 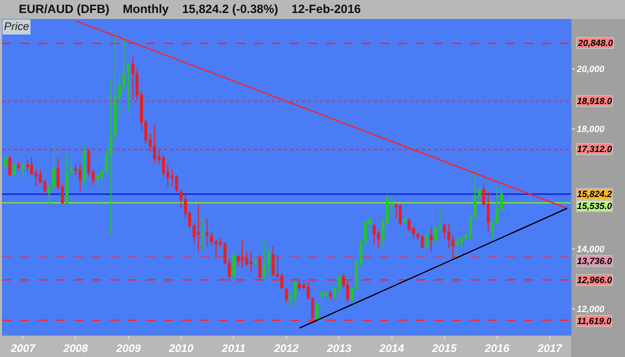 I want to click on x-tick-label: 2009, so click(x=128, y=349).